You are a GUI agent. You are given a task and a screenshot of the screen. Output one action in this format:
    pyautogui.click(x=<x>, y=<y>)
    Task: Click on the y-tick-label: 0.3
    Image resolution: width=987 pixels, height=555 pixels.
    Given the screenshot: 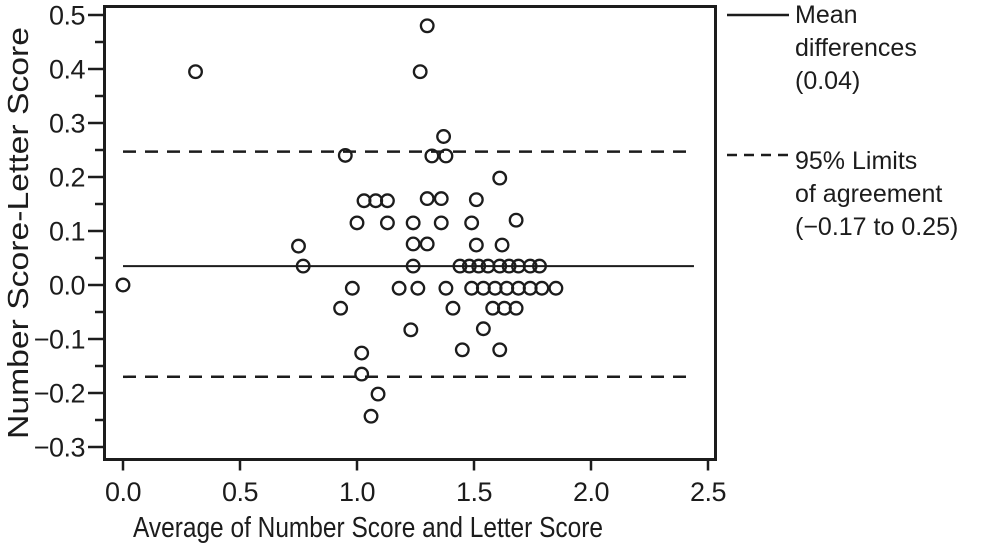 What is the action you would take?
    pyautogui.click(x=67, y=124)
    